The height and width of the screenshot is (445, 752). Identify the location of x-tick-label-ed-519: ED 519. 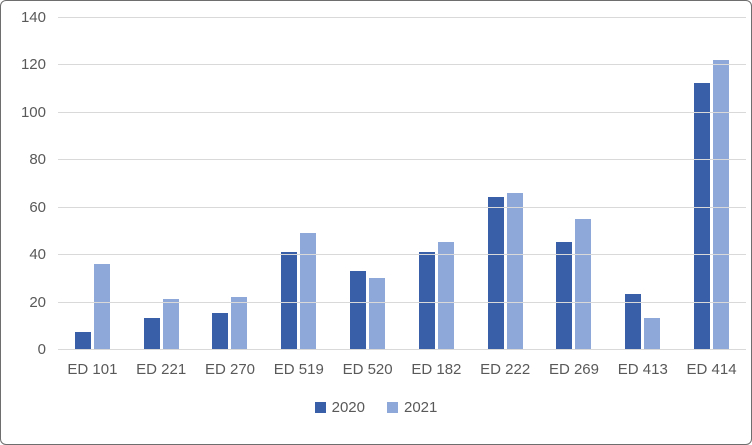
(298, 369).